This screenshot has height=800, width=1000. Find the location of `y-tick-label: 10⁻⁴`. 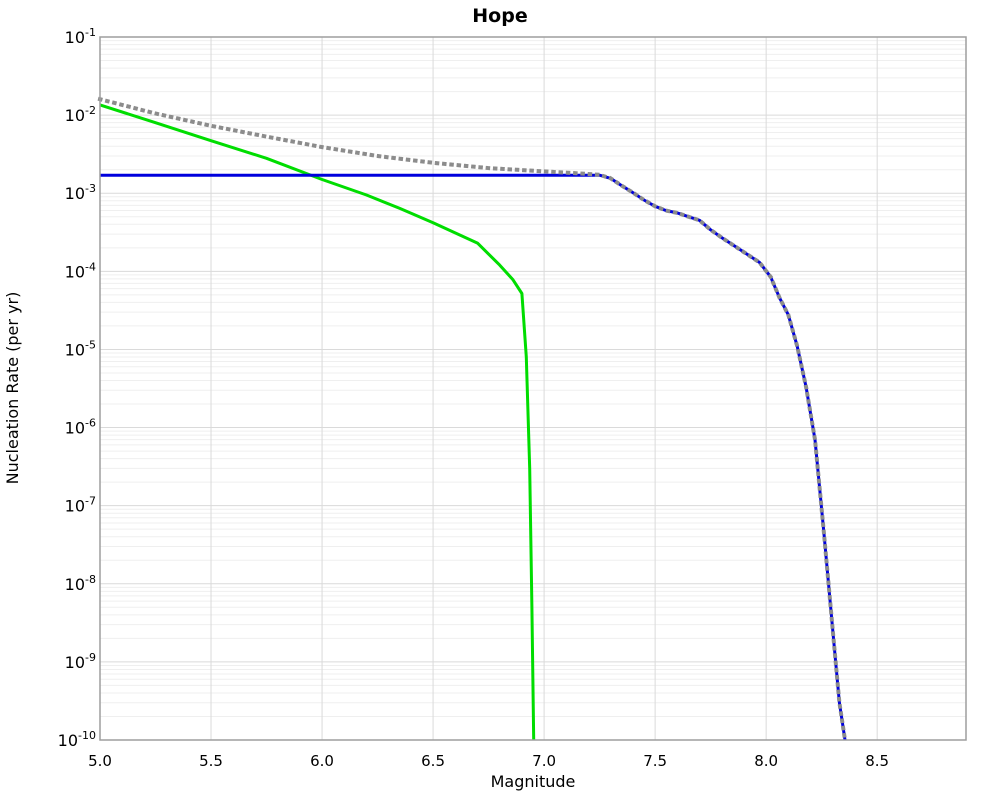

y-tick-label: 10⁻⁴ is located at coordinates (80, 270).